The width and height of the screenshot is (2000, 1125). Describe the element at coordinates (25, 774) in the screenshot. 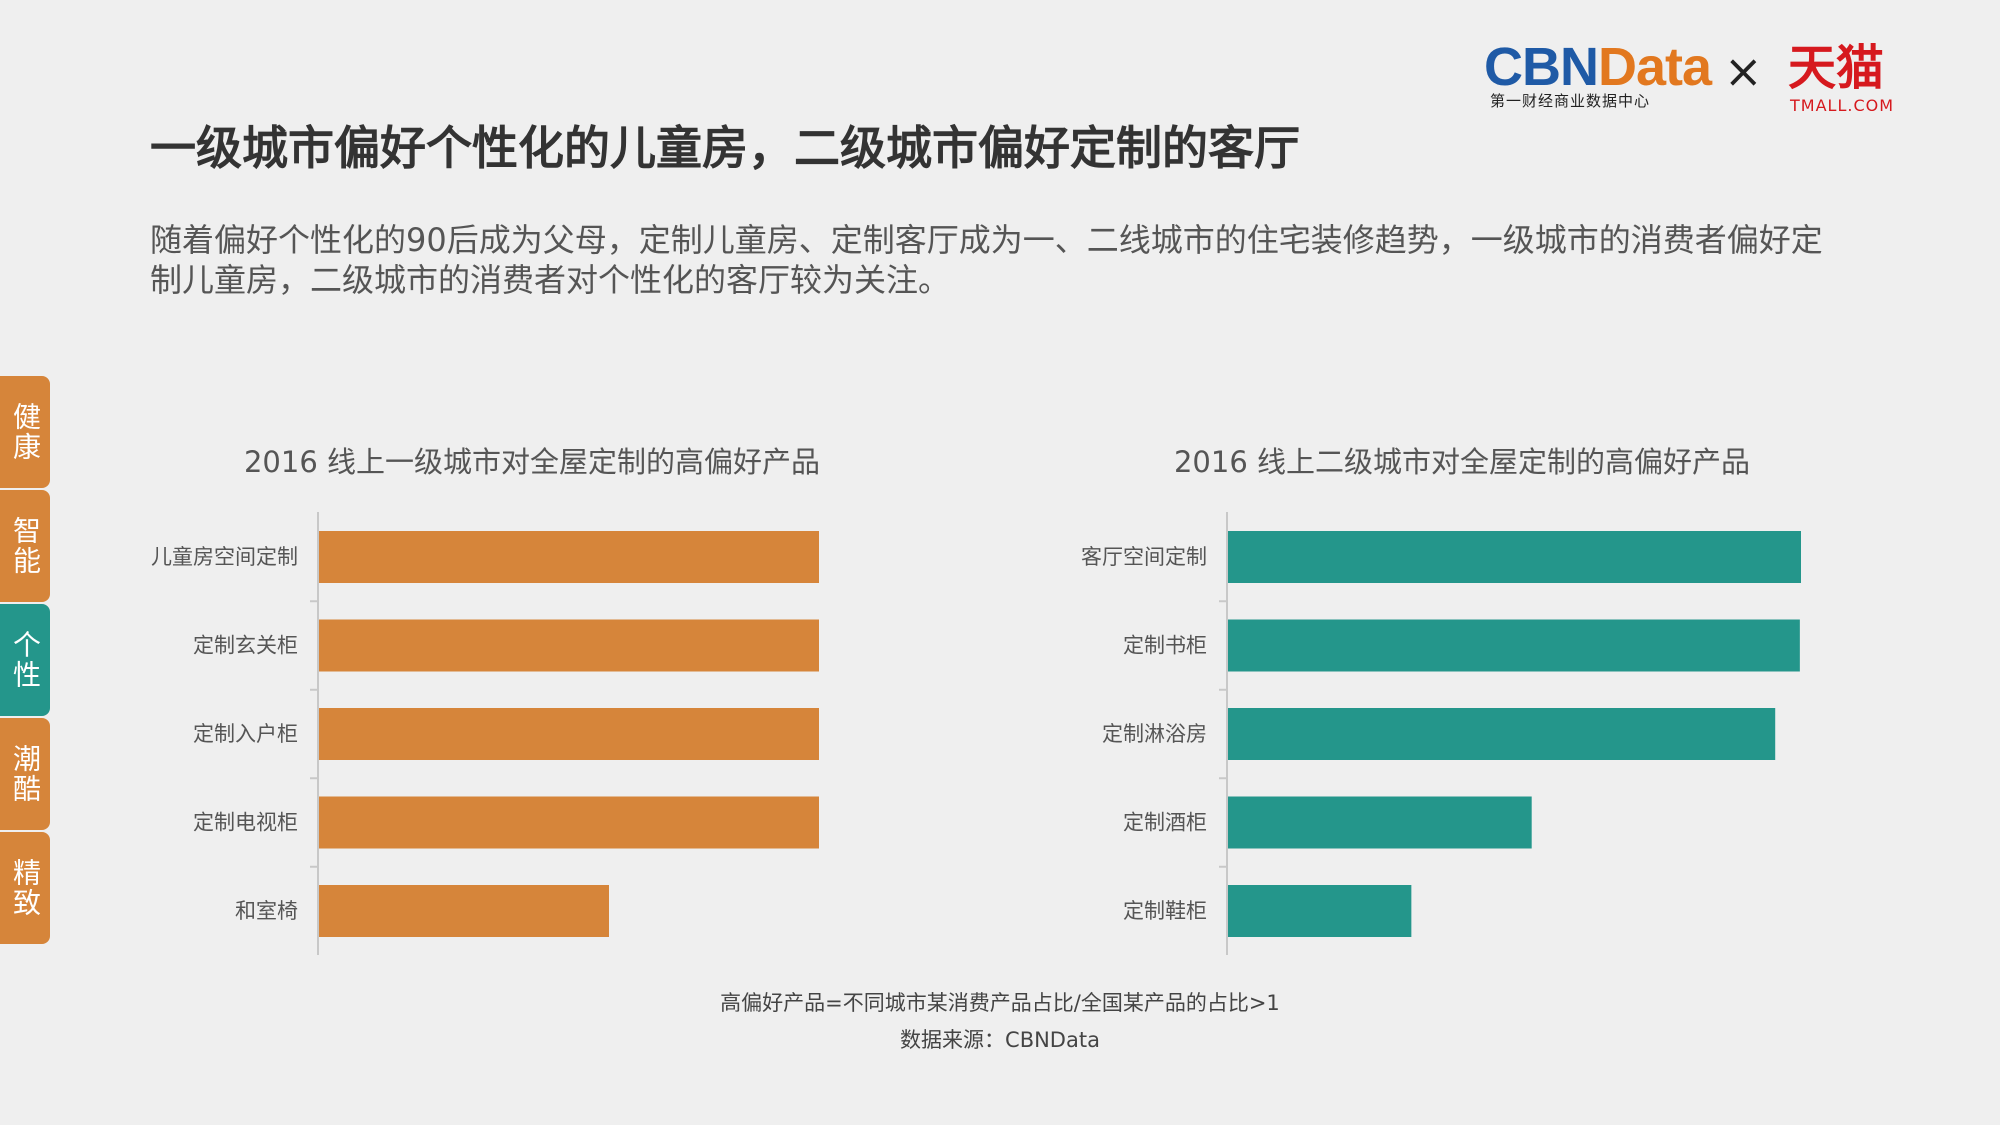

I see `side-tab-trendy: 潮酷` at that location.